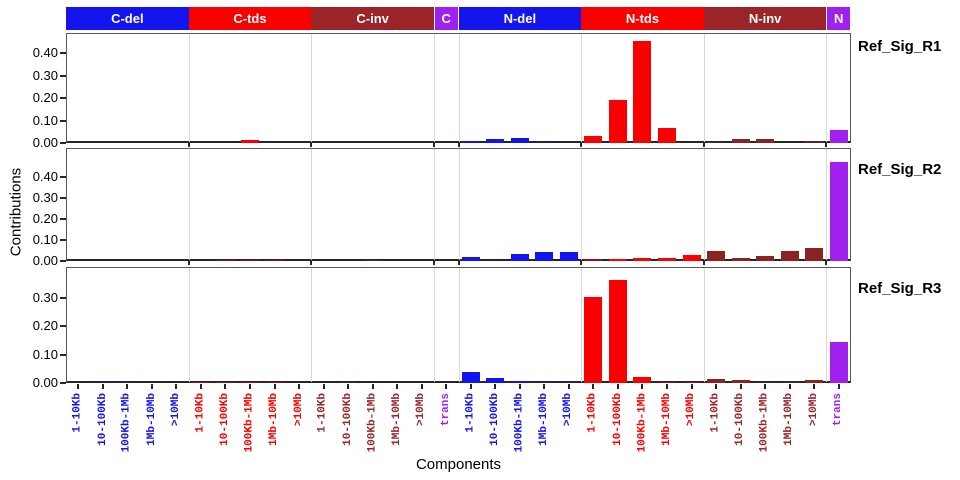 This screenshot has width=960, height=480. What do you see at coordinates (617, 260) in the screenshot?
I see `bar-Ref_Sig_R2-N-tds-10-100Kb` at bounding box center [617, 260].